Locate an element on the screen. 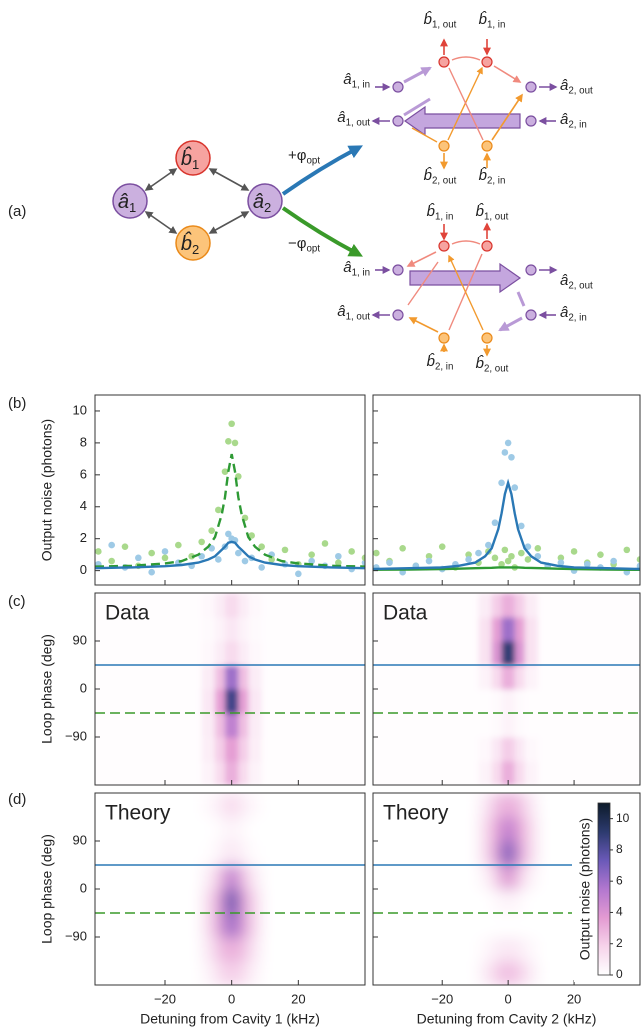 Image resolution: width=642 pixels, height=1032 pixels. label-base: +φ is located at coordinates (297, 155).